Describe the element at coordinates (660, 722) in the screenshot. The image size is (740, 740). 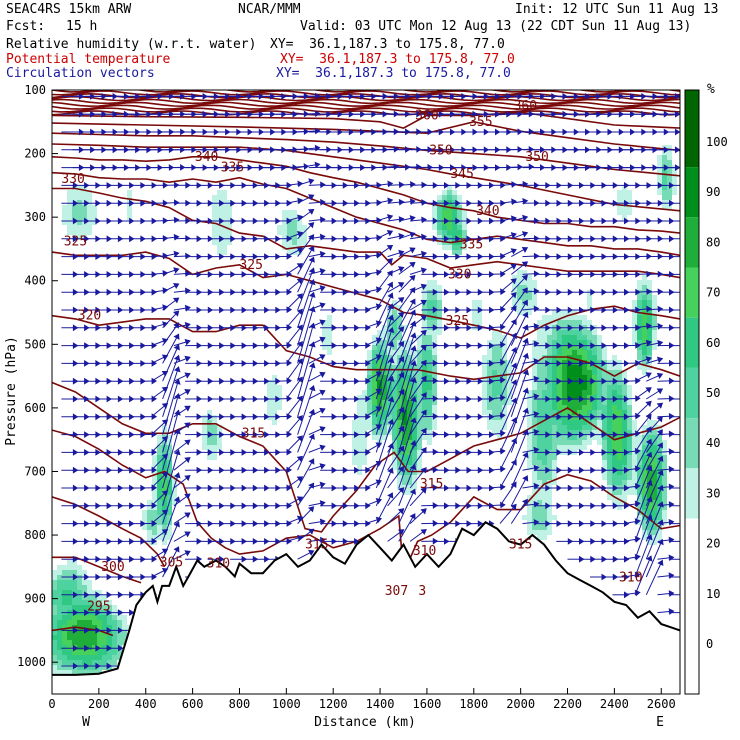
I see `x-end-right: E` at that location.